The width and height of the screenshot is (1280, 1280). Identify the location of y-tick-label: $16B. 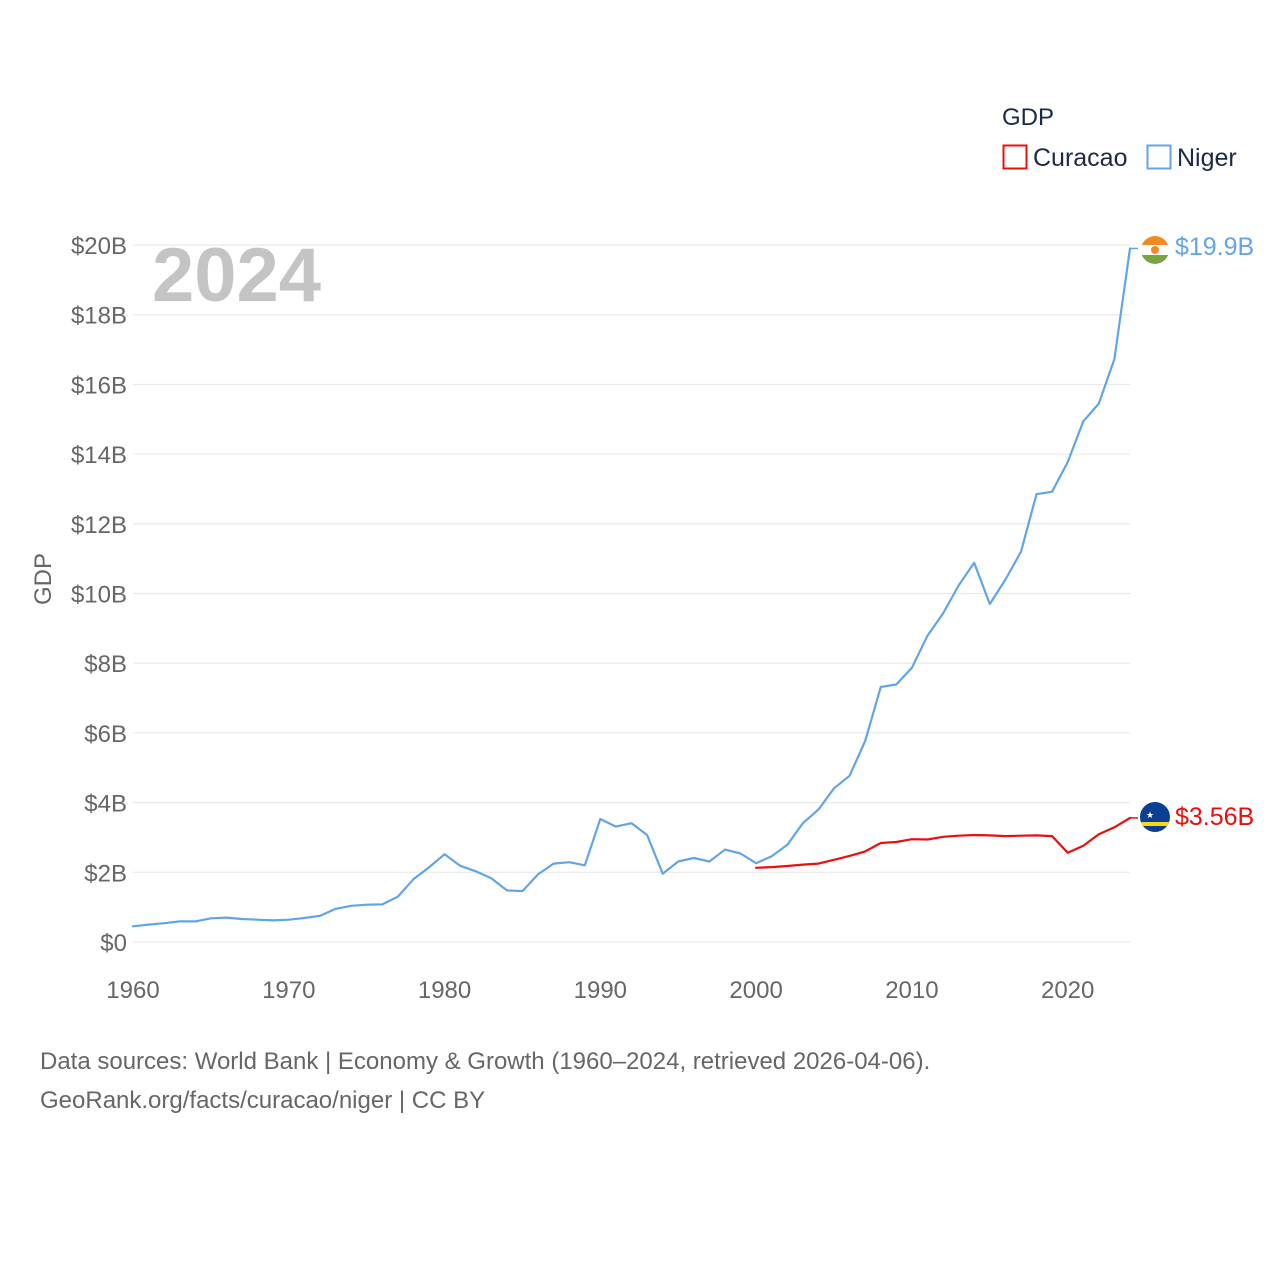
(99, 385).